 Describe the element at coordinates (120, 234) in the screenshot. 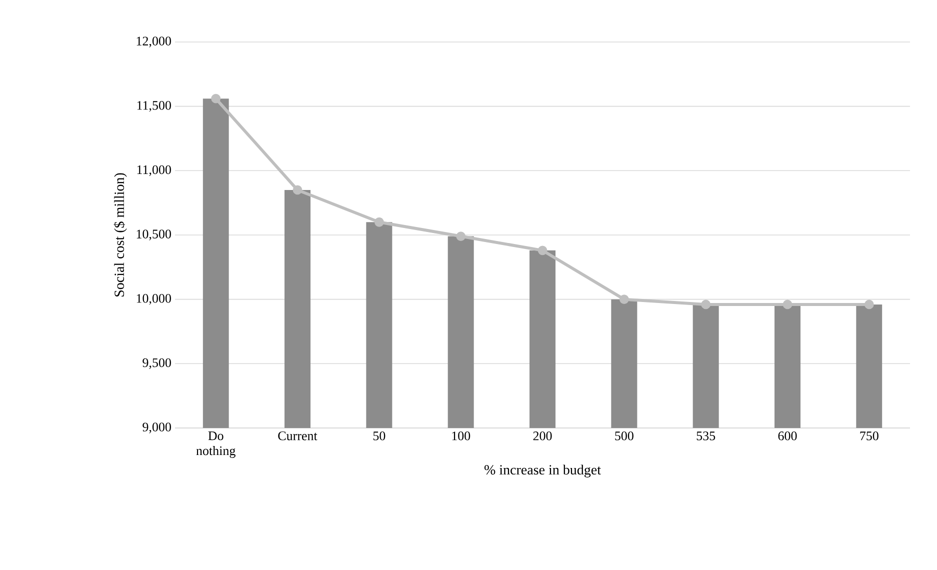

I see `y-axis-title: Social cost ($ million)` at that location.